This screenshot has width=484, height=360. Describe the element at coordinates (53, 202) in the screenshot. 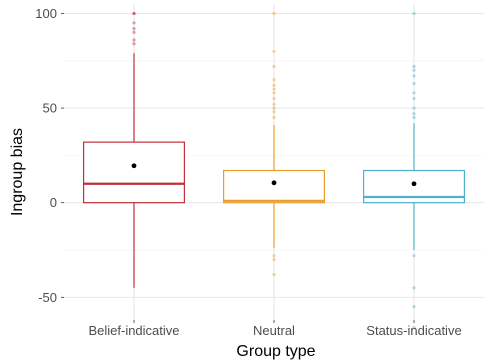

I see `y-tick-label: 0` at that location.